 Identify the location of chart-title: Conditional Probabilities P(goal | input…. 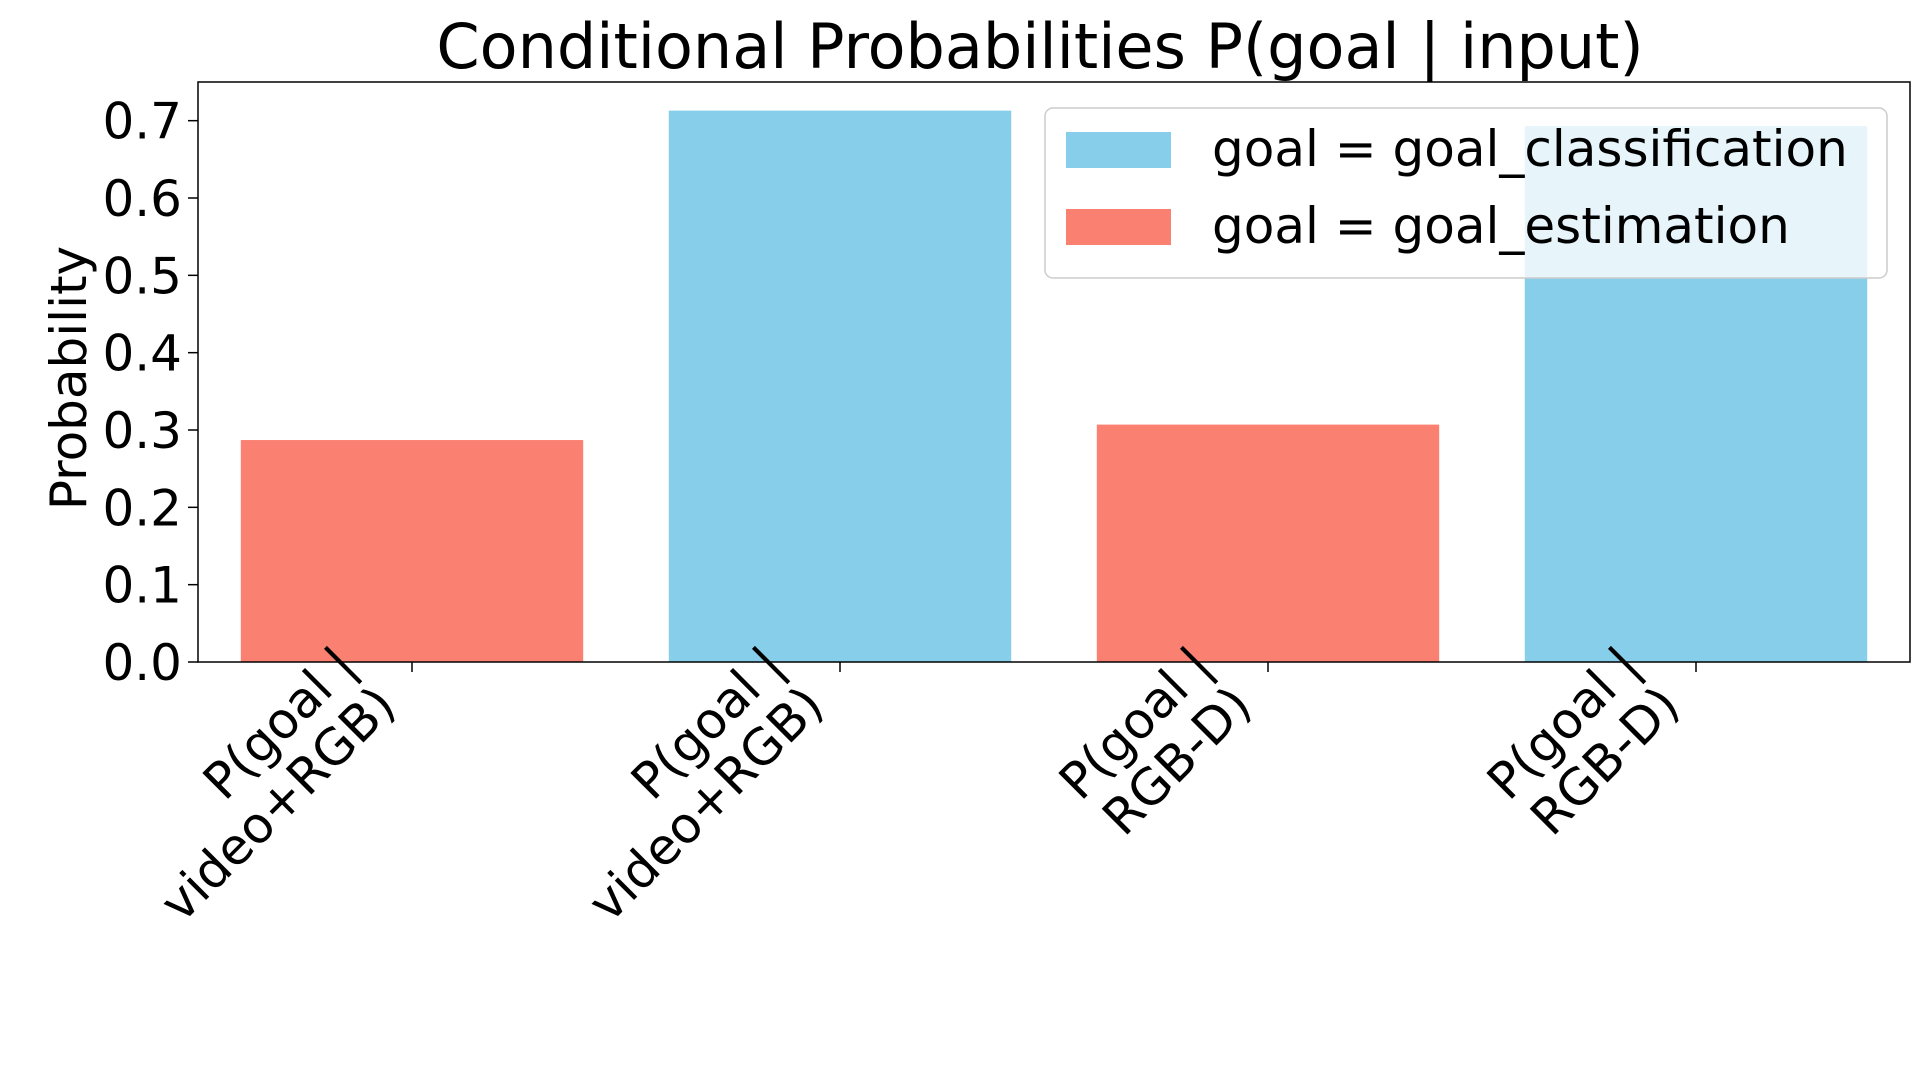
(1039, 47).